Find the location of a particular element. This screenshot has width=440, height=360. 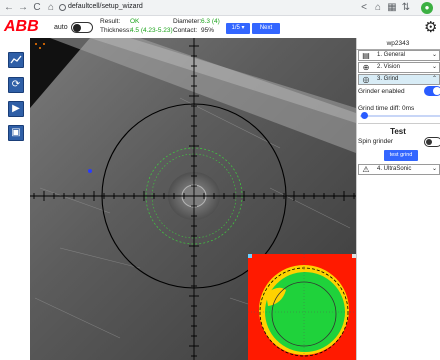

thickness-label: Thickness: is located at coordinates (116, 30).